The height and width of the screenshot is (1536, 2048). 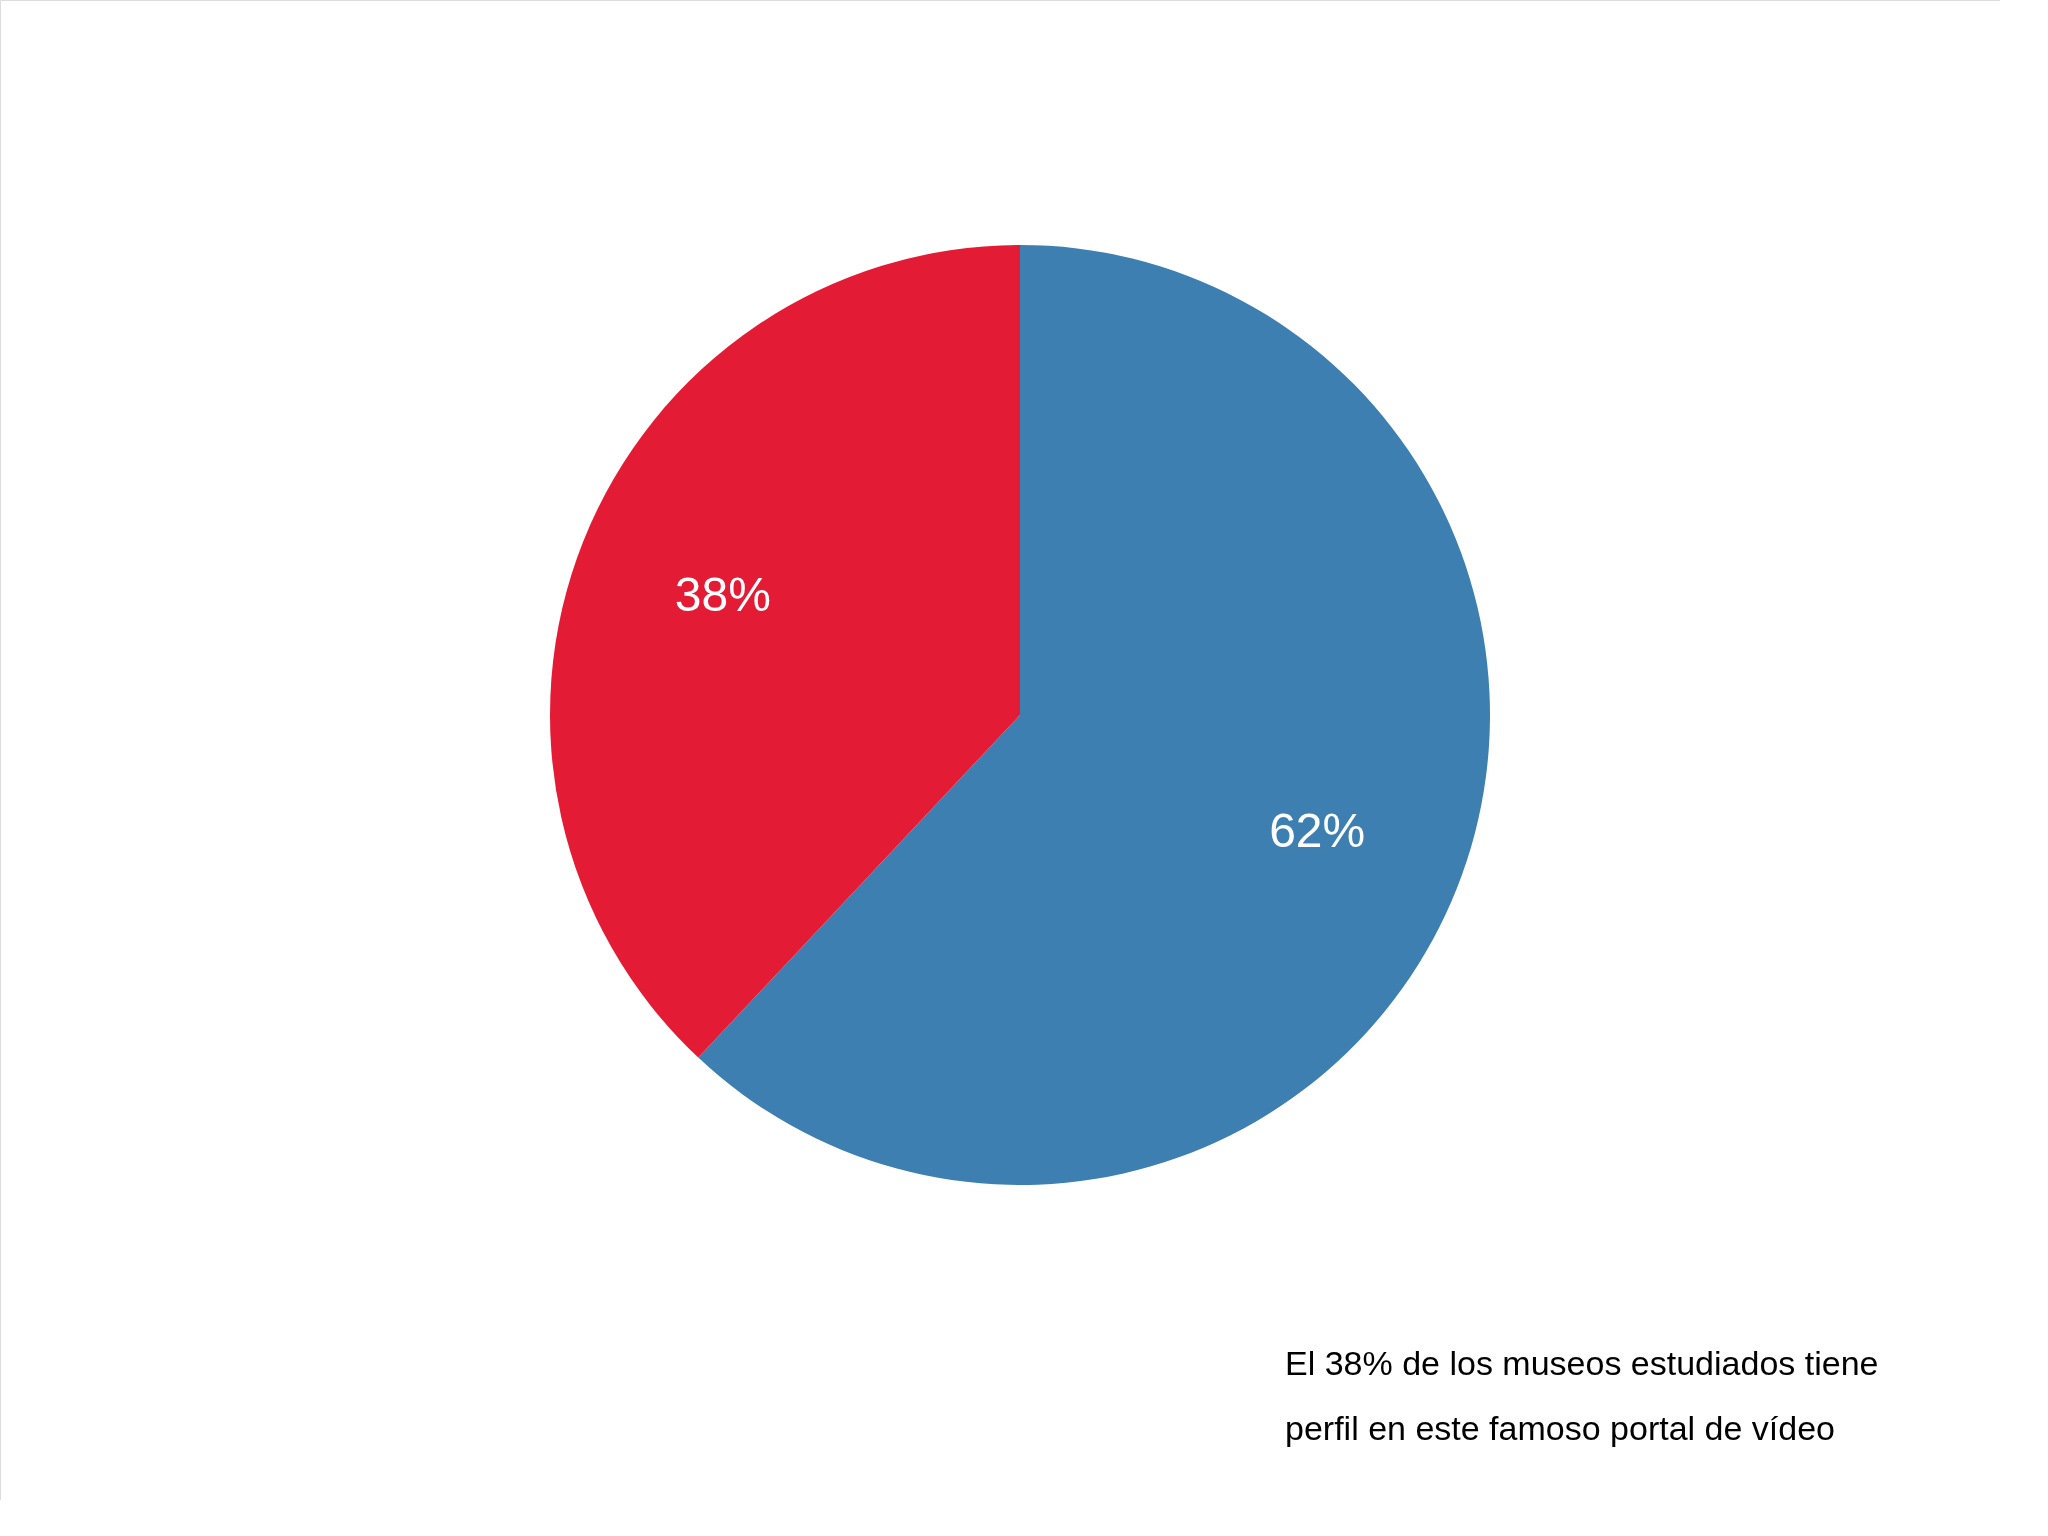 What do you see at coordinates (785, 651) in the screenshot?
I see `pie-slice` at bounding box center [785, 651].